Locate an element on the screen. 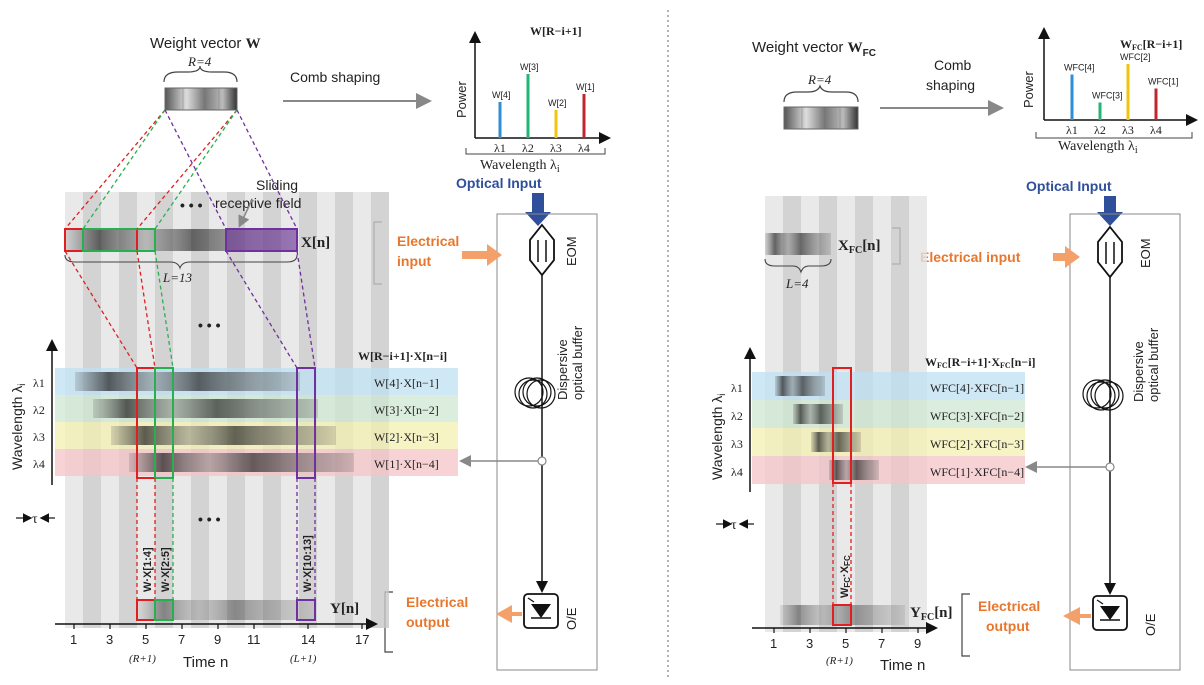 The width and height of the screenshot is (1204, 685). right-electrical-output: Electrical output is located at coordinates (1009, 616).